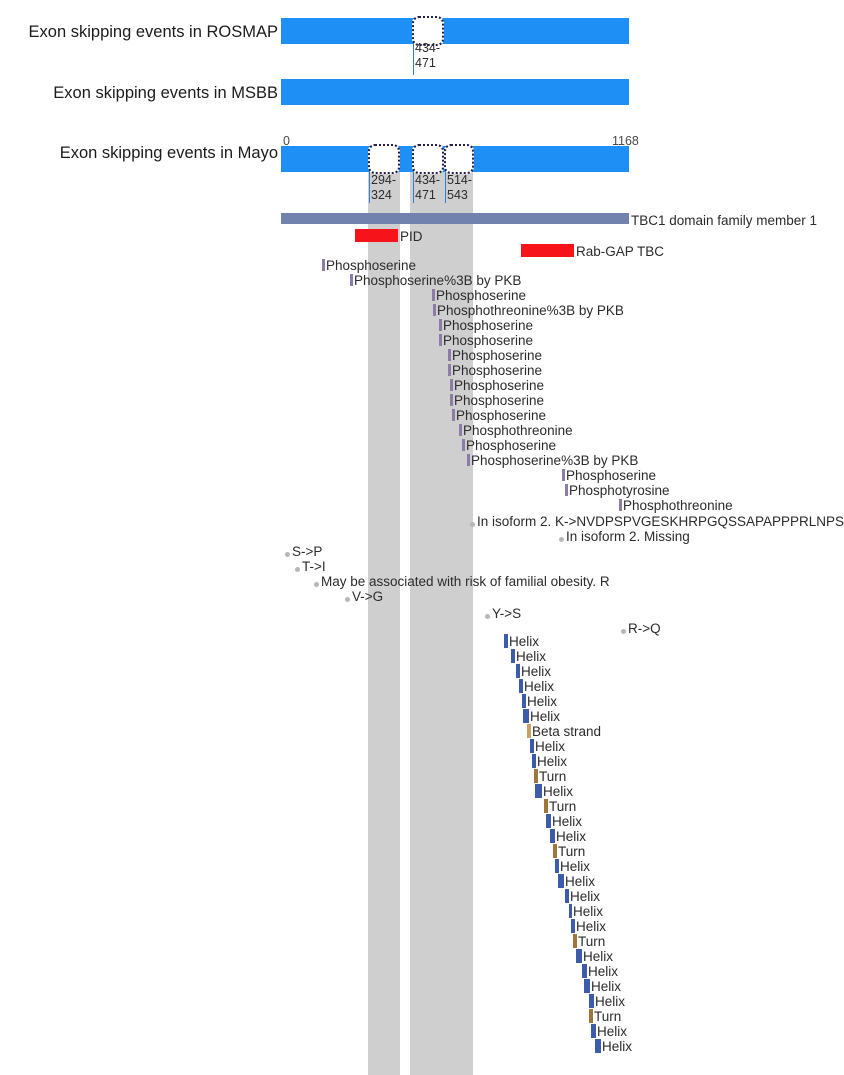 This screenshot has height=1075, width=844. Describe the element at coordinates (411, 236) in the screenshot. I see `feature-label: PID` at that location.